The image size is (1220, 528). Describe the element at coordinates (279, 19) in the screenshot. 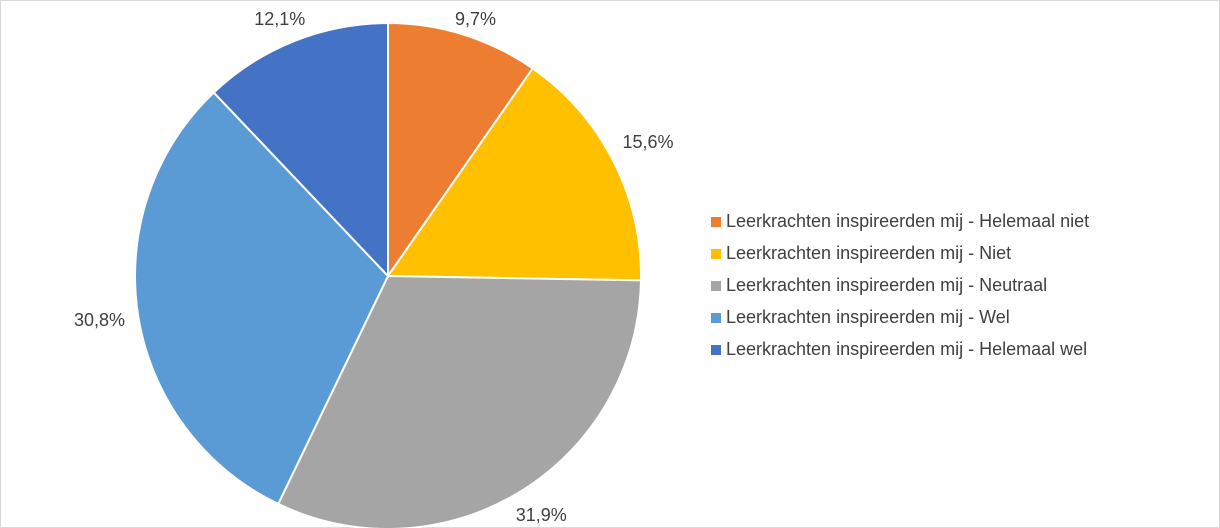

I see `data-label: 12,1%` at that location.